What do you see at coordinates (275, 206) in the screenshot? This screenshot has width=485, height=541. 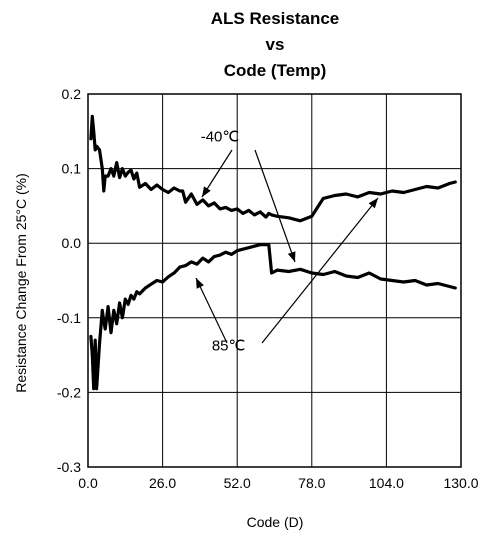 I see `arrow-minus40c-to-right-branch` at bounding box center [275, 206].